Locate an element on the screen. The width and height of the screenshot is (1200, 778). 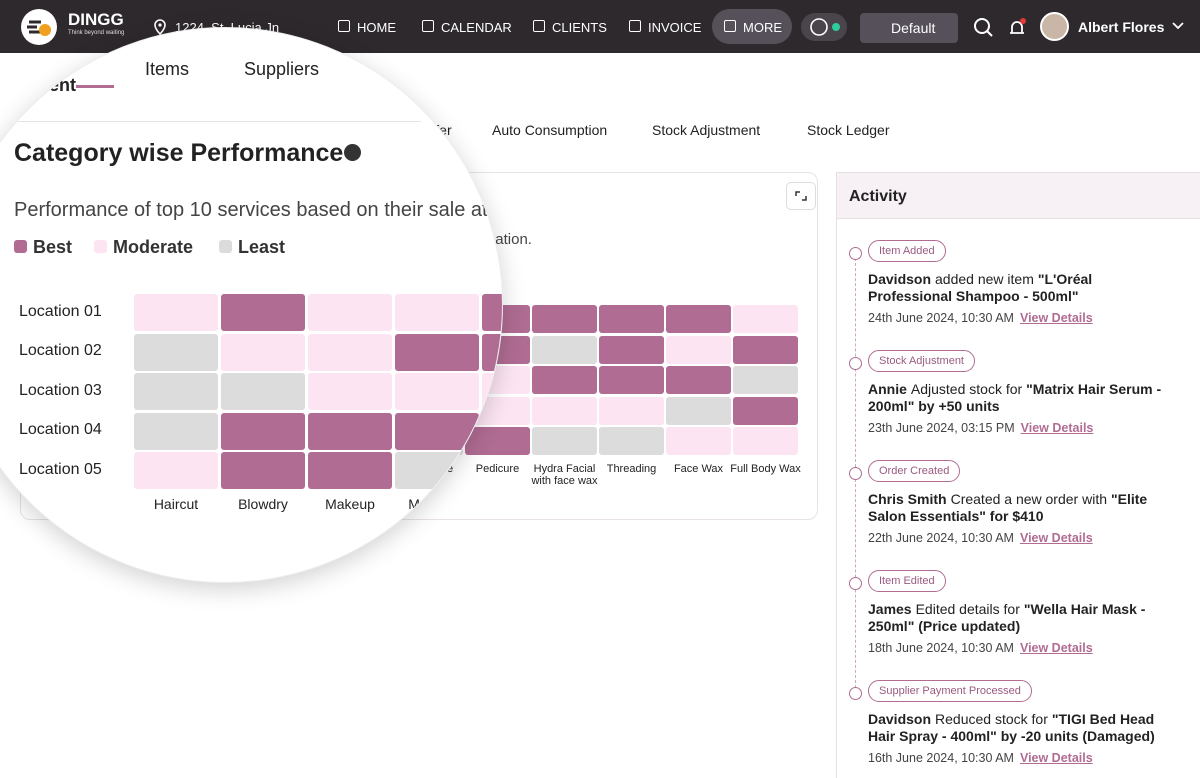
user-name: Albert Flores is located at coordinates (1121, 27).